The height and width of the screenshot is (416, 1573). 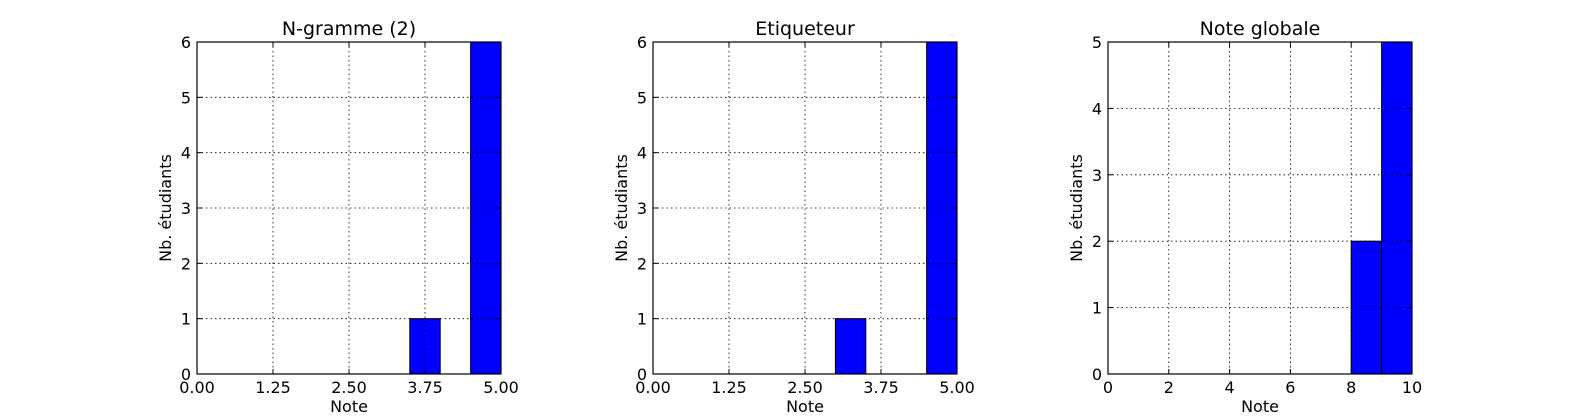 What do you see at coordinates (1351, 387) in the screenshot?
I see `x-tick-label: 8` at bounding box center [1351, 387].